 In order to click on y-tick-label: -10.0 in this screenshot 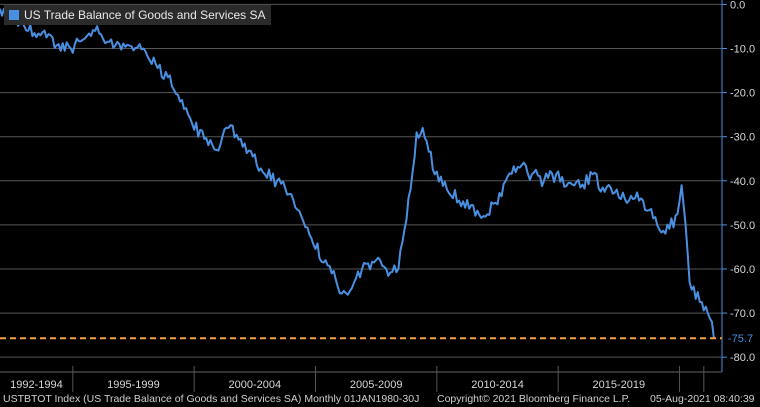, I will do `click(742, 50)`.